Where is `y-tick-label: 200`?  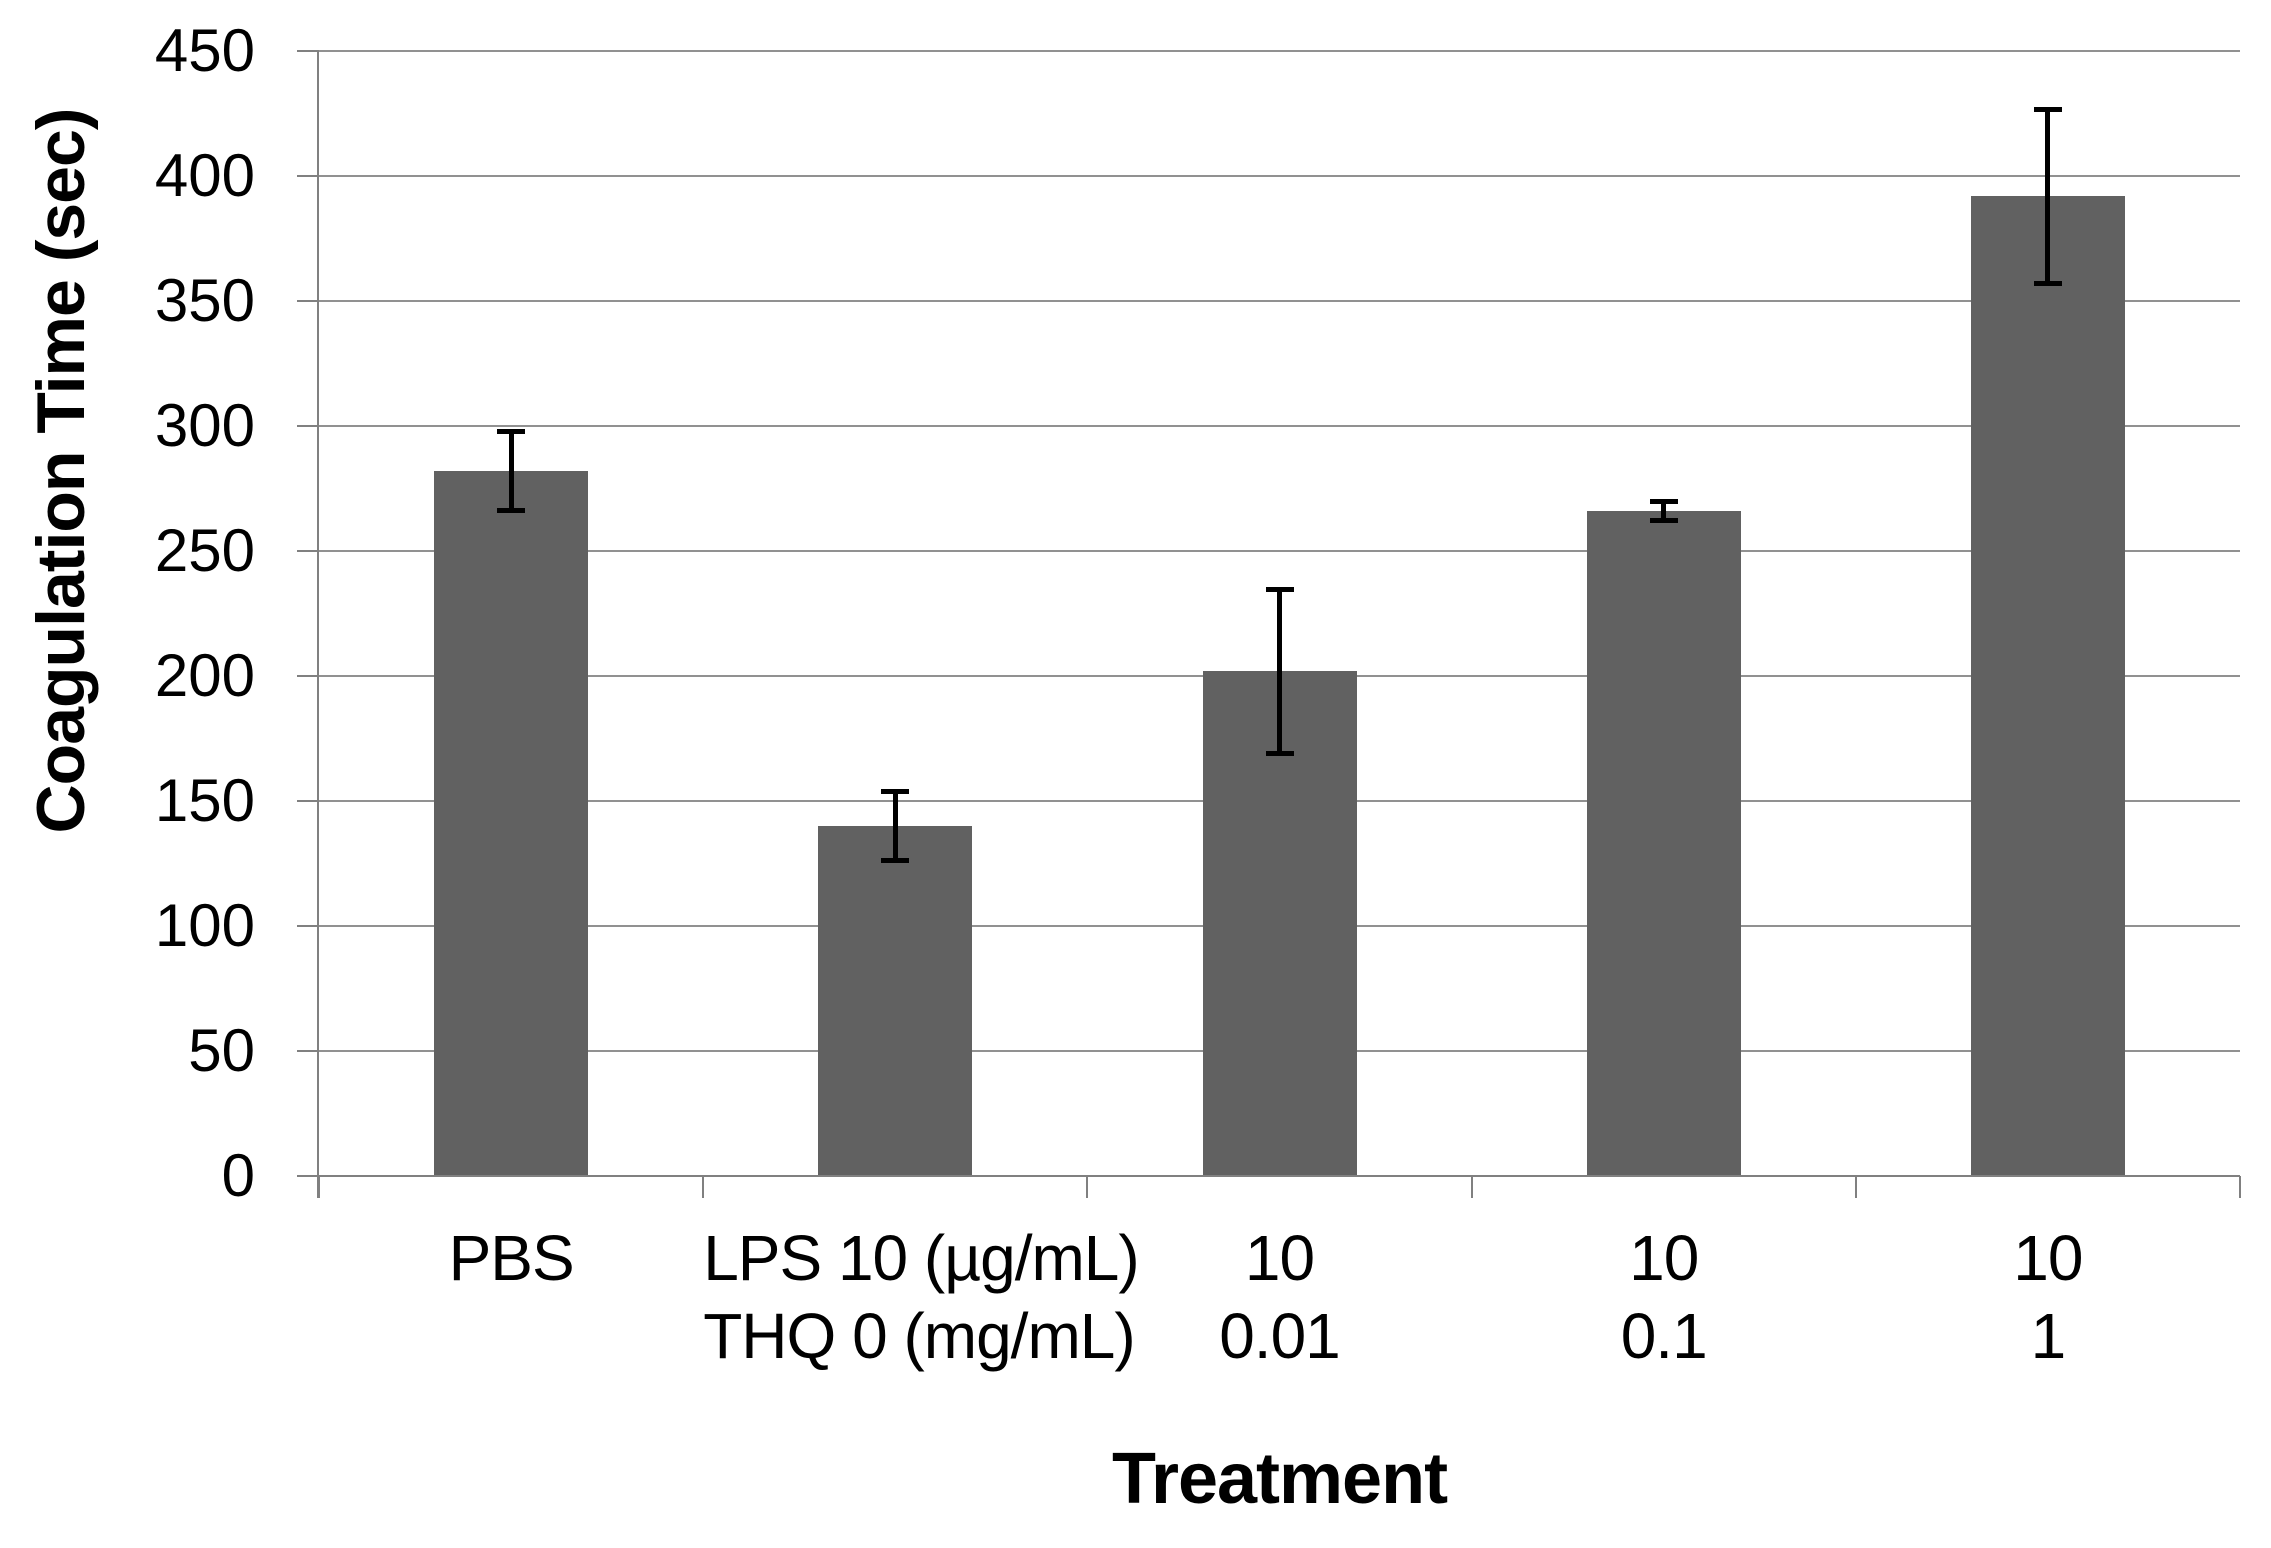
y-tick-label: 200 is located at coordinates (204, 675).